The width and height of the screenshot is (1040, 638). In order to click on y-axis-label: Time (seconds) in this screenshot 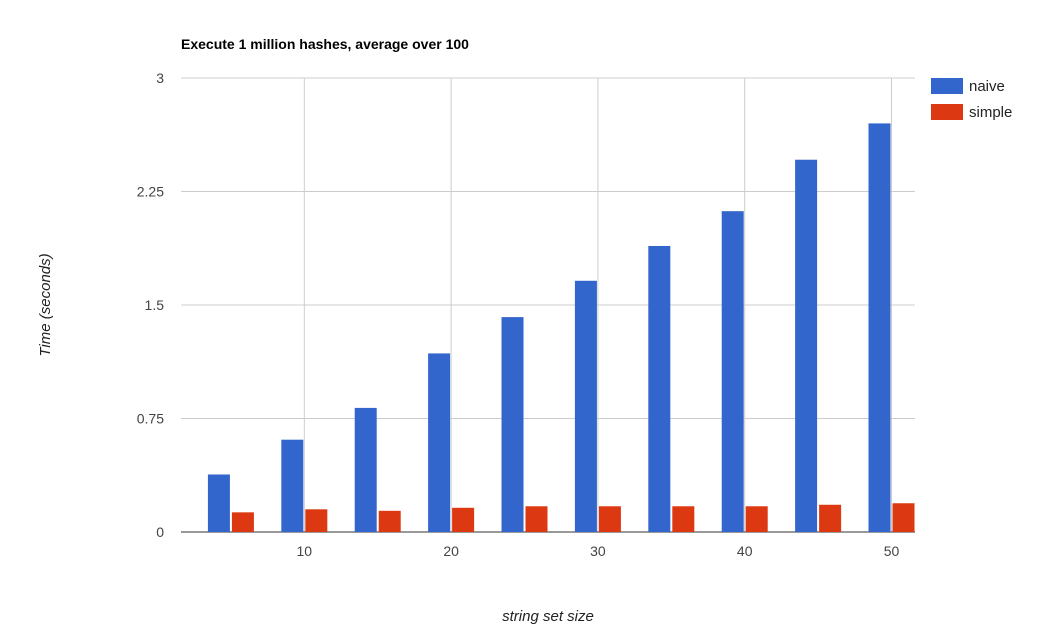, I will do `click(45, 304)`.